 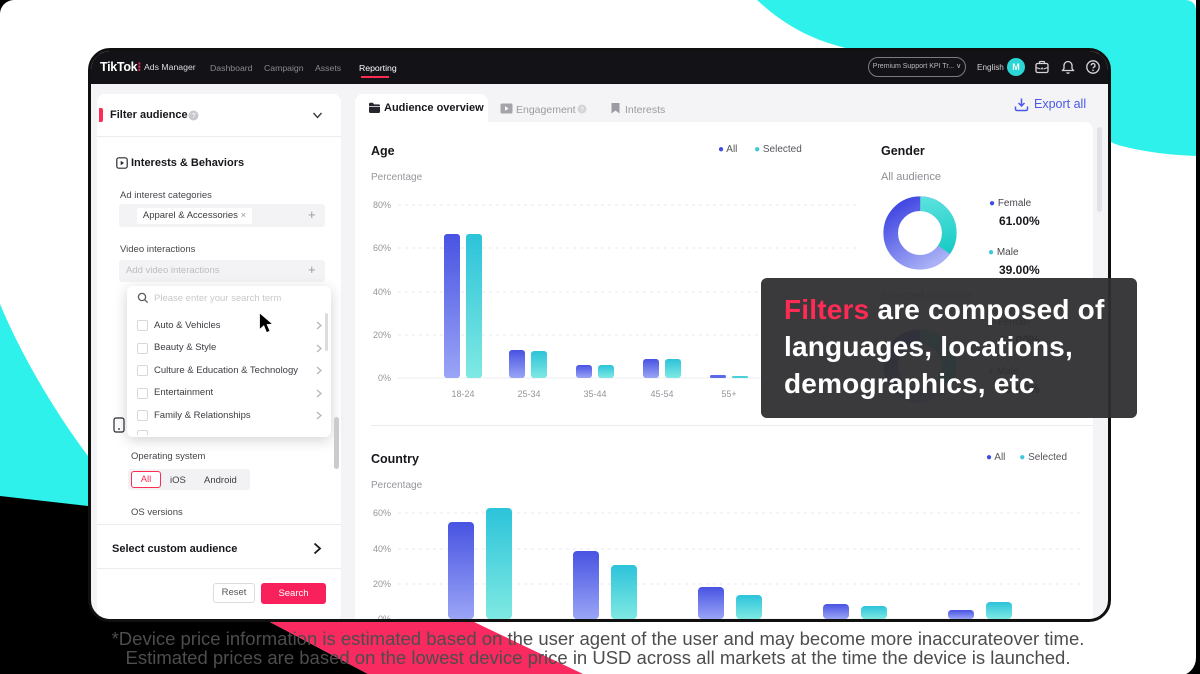 What do you see at coordinates (382, 205) in the screenshot?
I see `svg-text: 80%` at bounding box center [382, 205].